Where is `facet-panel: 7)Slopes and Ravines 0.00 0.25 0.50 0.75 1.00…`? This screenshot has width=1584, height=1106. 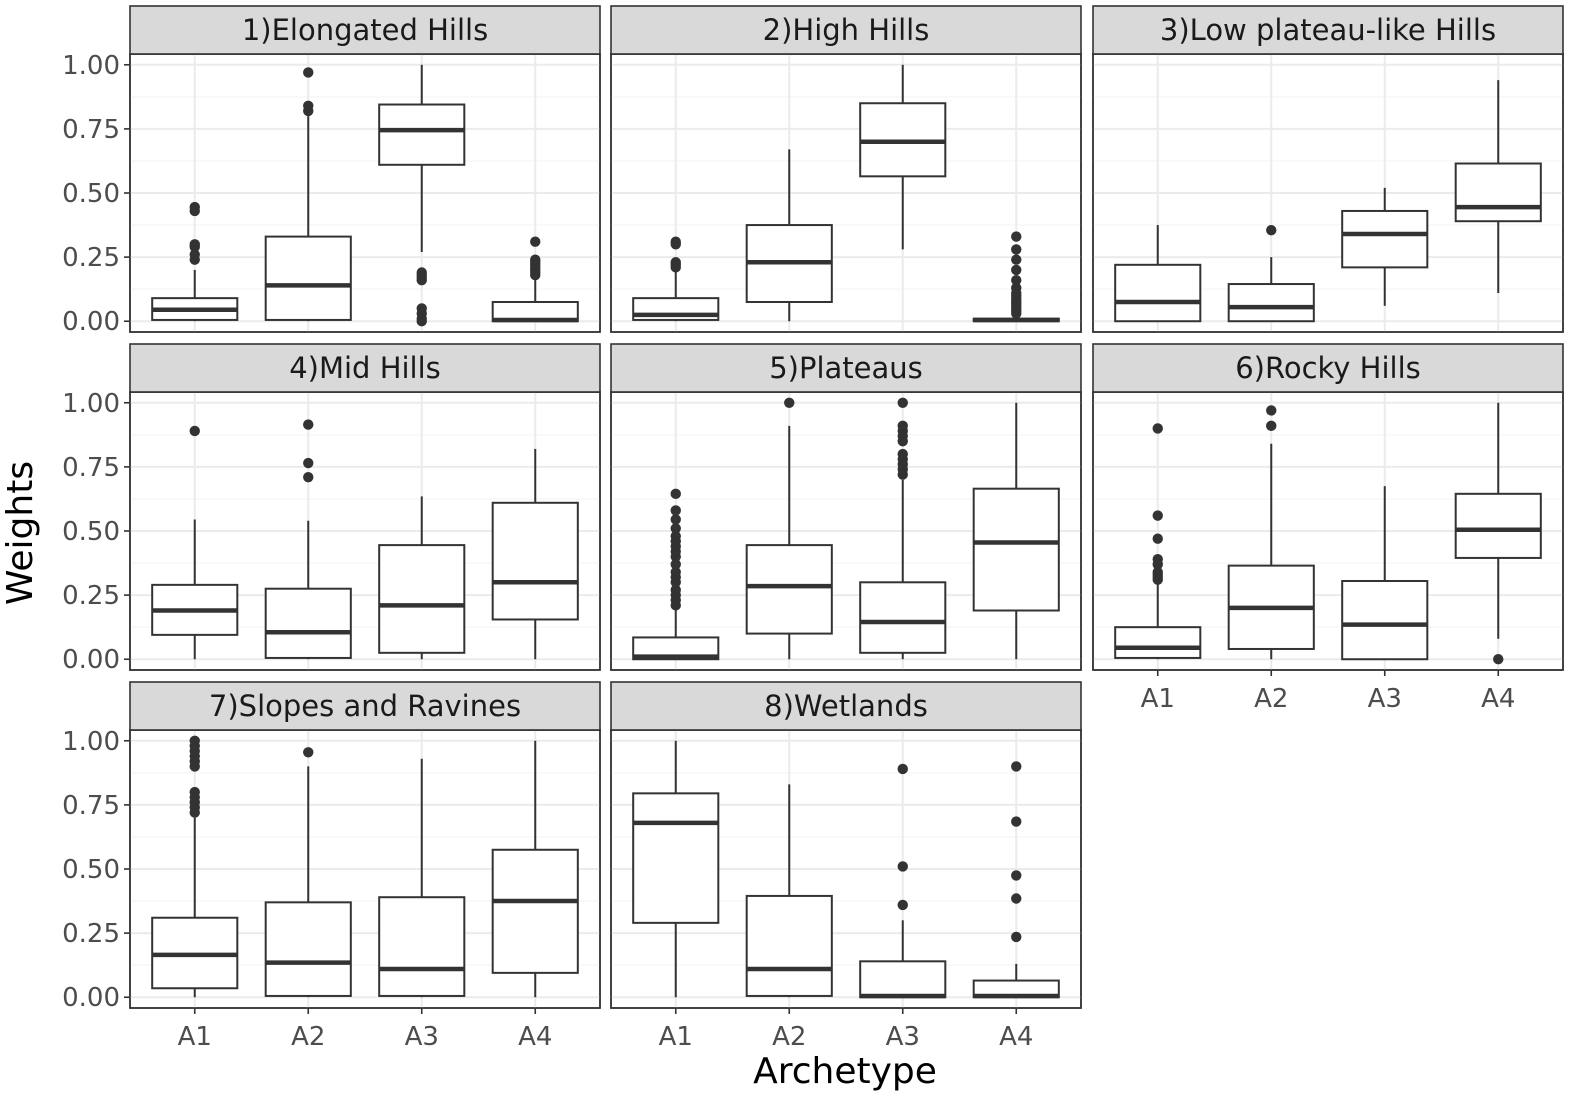
facet-panel: 7)Slopes and Ravines 0.00 0.25 0.50 0.75 1.00… is located at coordinates (331, 866).